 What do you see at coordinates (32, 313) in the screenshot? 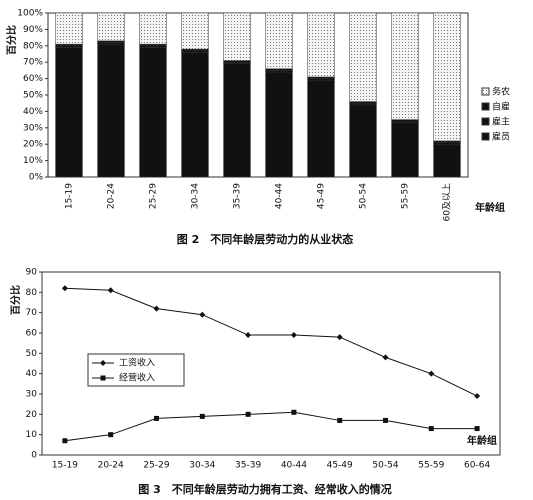
I see `y-tick-label: 70` at bounding box center [32, 313].